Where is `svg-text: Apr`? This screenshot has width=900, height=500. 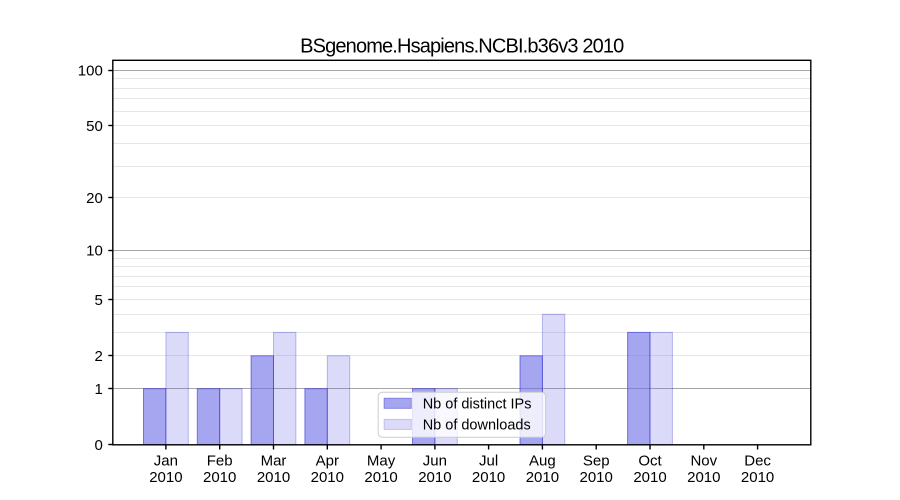
svg-text: Apr is located at coordinates (327, 461).